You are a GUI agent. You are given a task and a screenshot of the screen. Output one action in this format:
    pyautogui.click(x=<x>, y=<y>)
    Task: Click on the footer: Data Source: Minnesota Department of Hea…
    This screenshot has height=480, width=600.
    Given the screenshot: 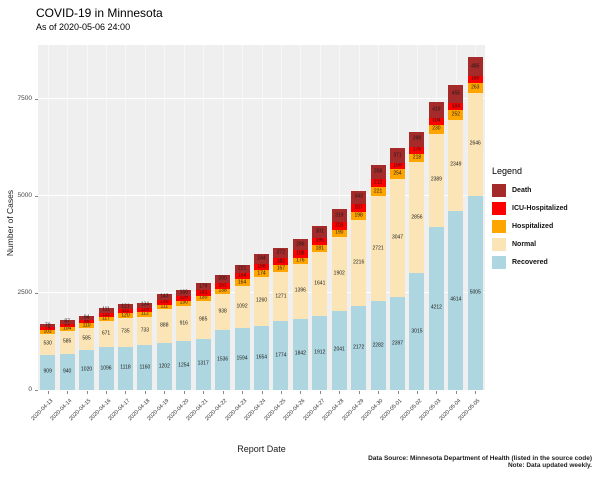 What is the action you would take?
    pyautogui.click(x=480, y=462)
    